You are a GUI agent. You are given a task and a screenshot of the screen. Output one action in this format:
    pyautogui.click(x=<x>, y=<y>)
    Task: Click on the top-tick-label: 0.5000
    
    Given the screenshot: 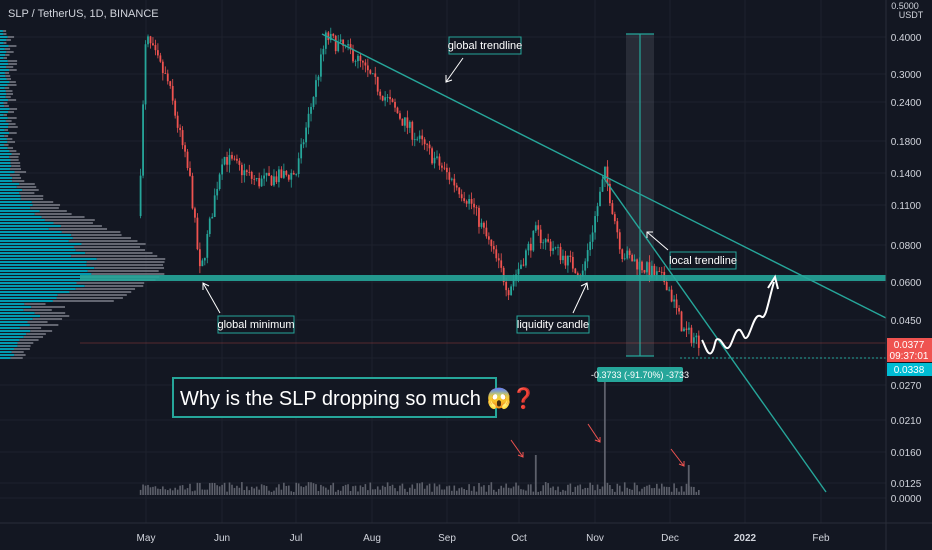 What is the action you would take?
    pyautogui.click(x=905, y=6)
    